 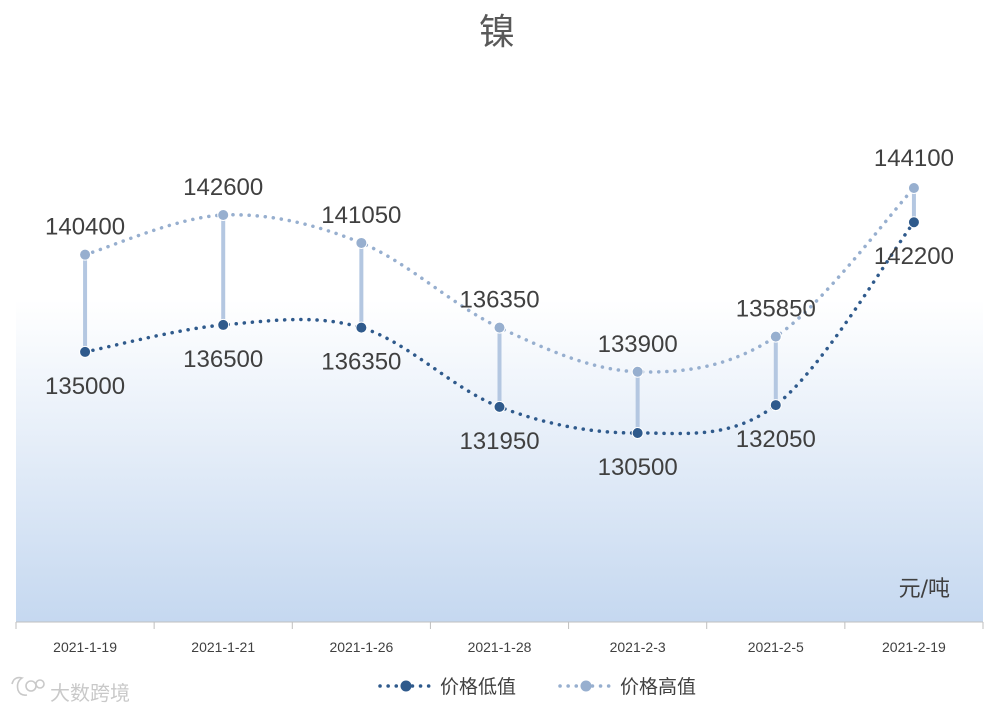 What do you see at coordinates (499, 300) in the screenshot?
I see `data-label-high: 136350` at bounding box center [499, 300].